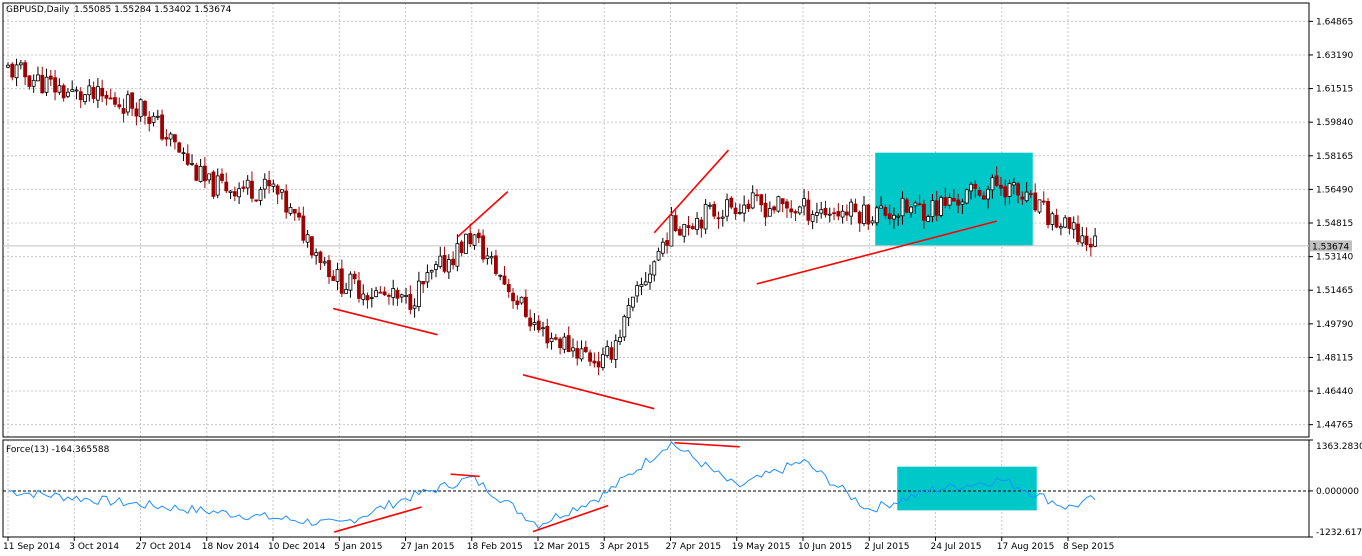 This screenshot has width=1362, height=556. Describe the element at coordinates (1334, 325) in the screenshot. I see `price-tick-label: 1.49790` at that location.